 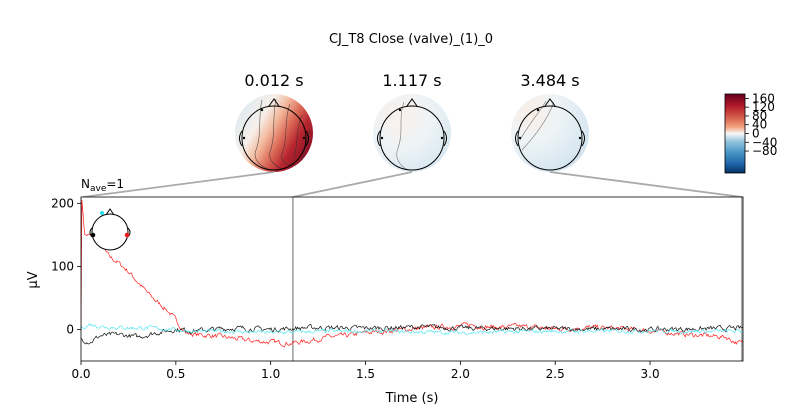 I want to click on nave-label: Nave=1, so click(x=102, y=185).